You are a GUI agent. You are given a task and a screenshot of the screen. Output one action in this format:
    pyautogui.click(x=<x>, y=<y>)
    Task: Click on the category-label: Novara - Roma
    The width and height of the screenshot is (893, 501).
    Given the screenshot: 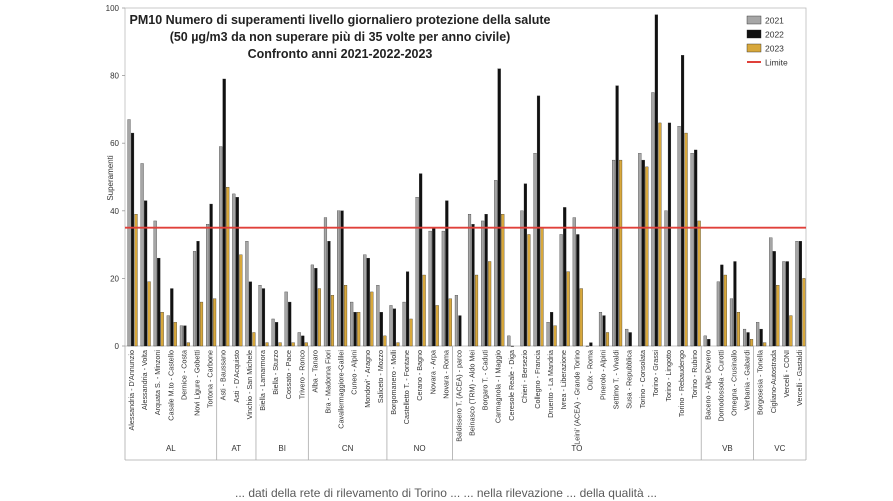 What is the action you would take?
    pyautogui.click(x=445, y=374)
    